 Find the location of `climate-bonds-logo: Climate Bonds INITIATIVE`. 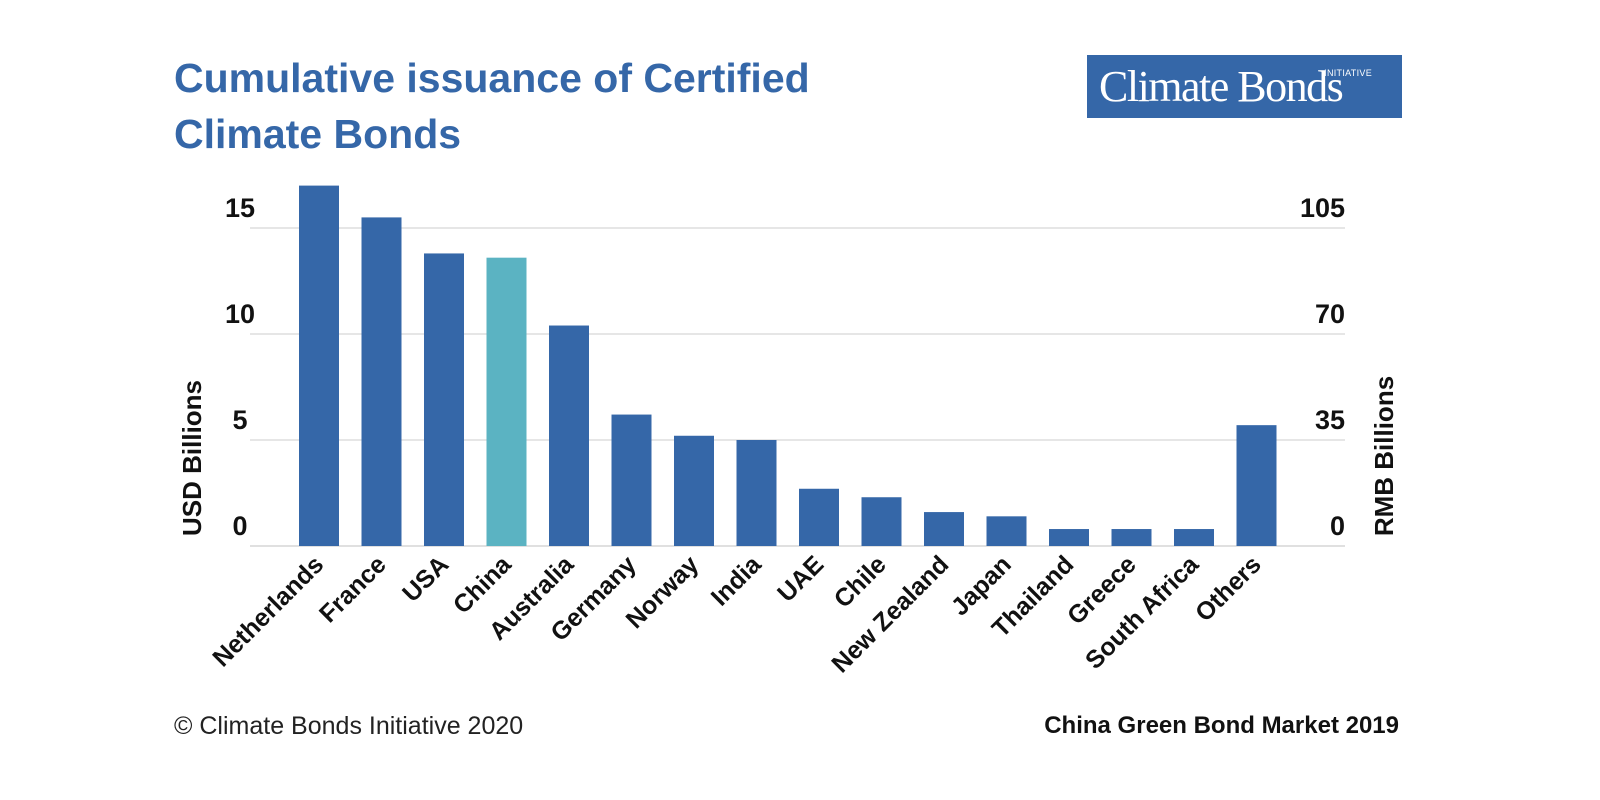

climate-bonds-logo: Climate Bonds INITIATIVE is located at coordinates (1244, 86).